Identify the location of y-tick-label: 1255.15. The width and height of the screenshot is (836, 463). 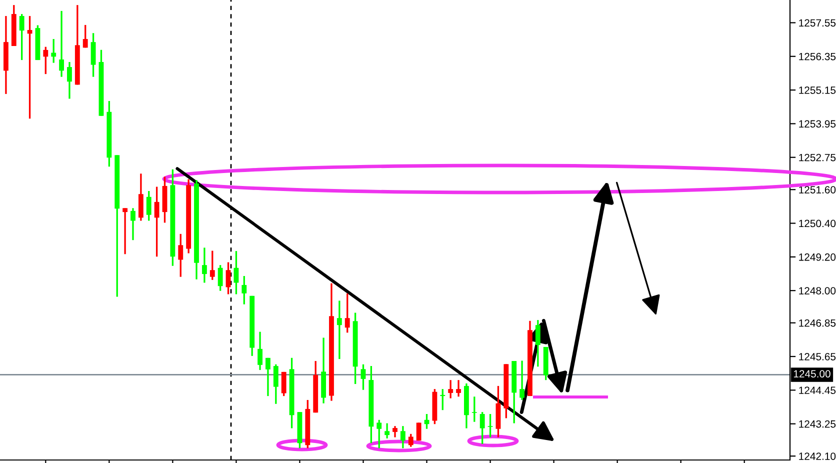
(817, 90).